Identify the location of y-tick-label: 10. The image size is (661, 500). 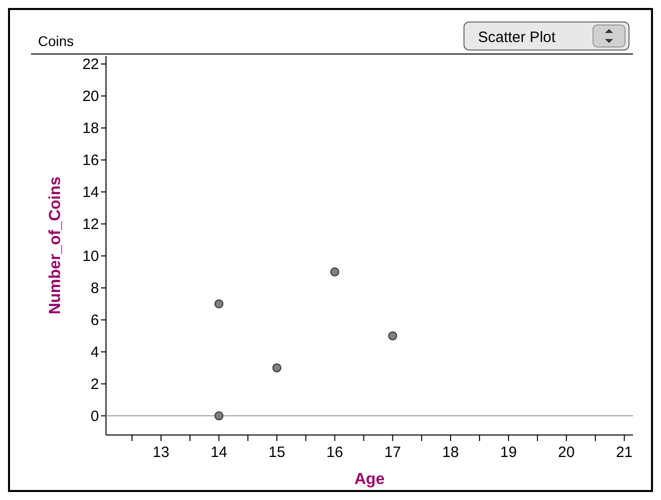
(90, 256).